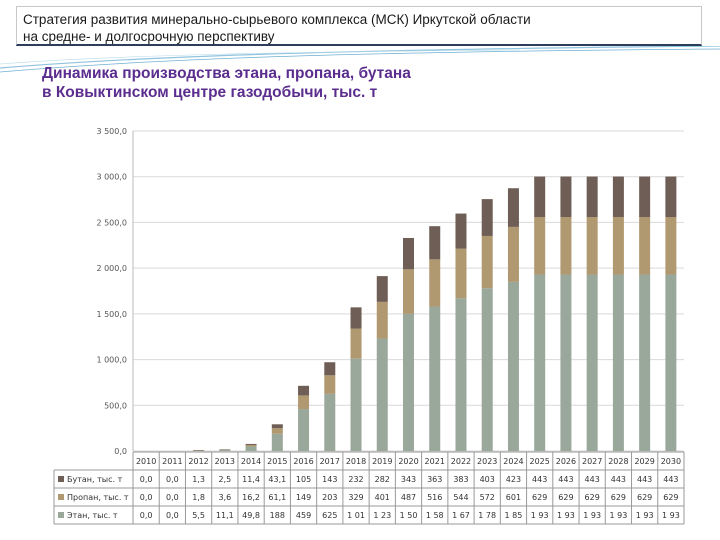  I want to click on data-label-propane: 149, so click(303, 497).